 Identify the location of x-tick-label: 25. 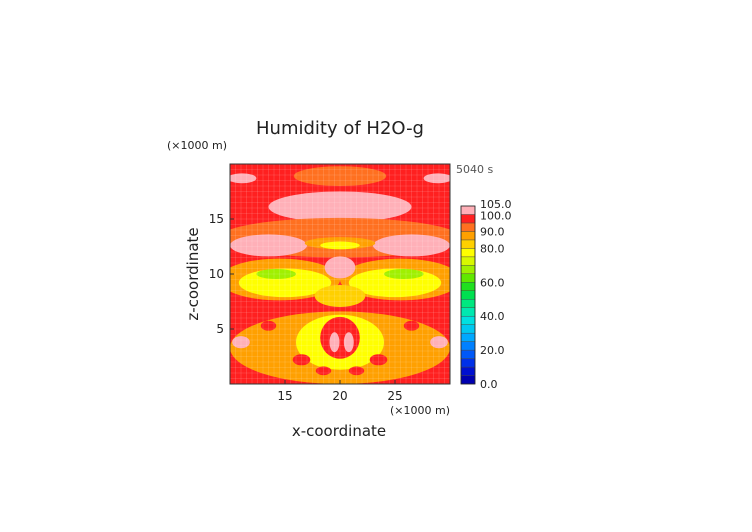
(394, 396).